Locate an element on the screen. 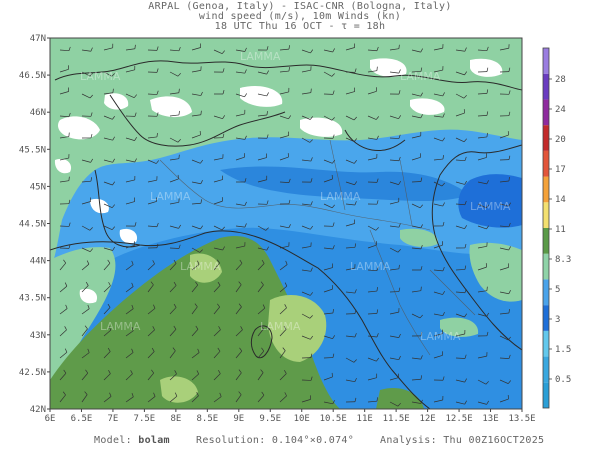 This screenshot has height=450, width=600. footer-resolution-value: 0.104°×0.074° is located at coordinates (313, 440).